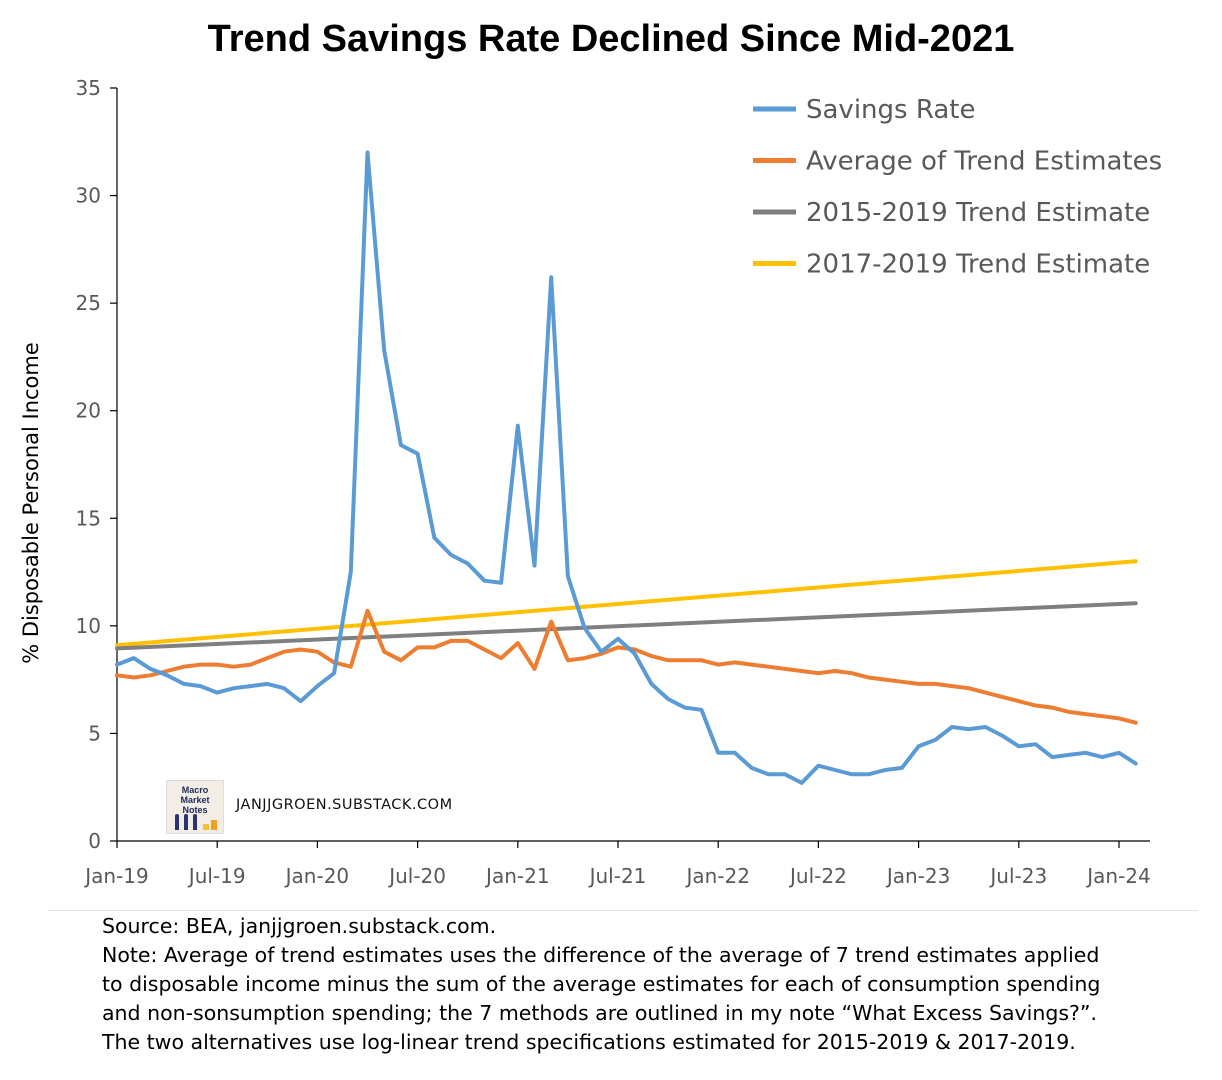 This screenshot has width=1222, height=1080. What do you see at coordinates (116, 876) in the screenshot?
I see `x-tick-label: Jan-19` at bounding box center [116, 876].